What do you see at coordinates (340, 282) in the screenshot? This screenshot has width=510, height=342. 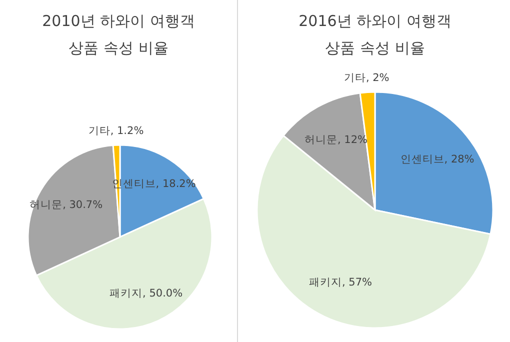 I see `slice-label: 패키지, 57%` at bounding box center [340, 282].